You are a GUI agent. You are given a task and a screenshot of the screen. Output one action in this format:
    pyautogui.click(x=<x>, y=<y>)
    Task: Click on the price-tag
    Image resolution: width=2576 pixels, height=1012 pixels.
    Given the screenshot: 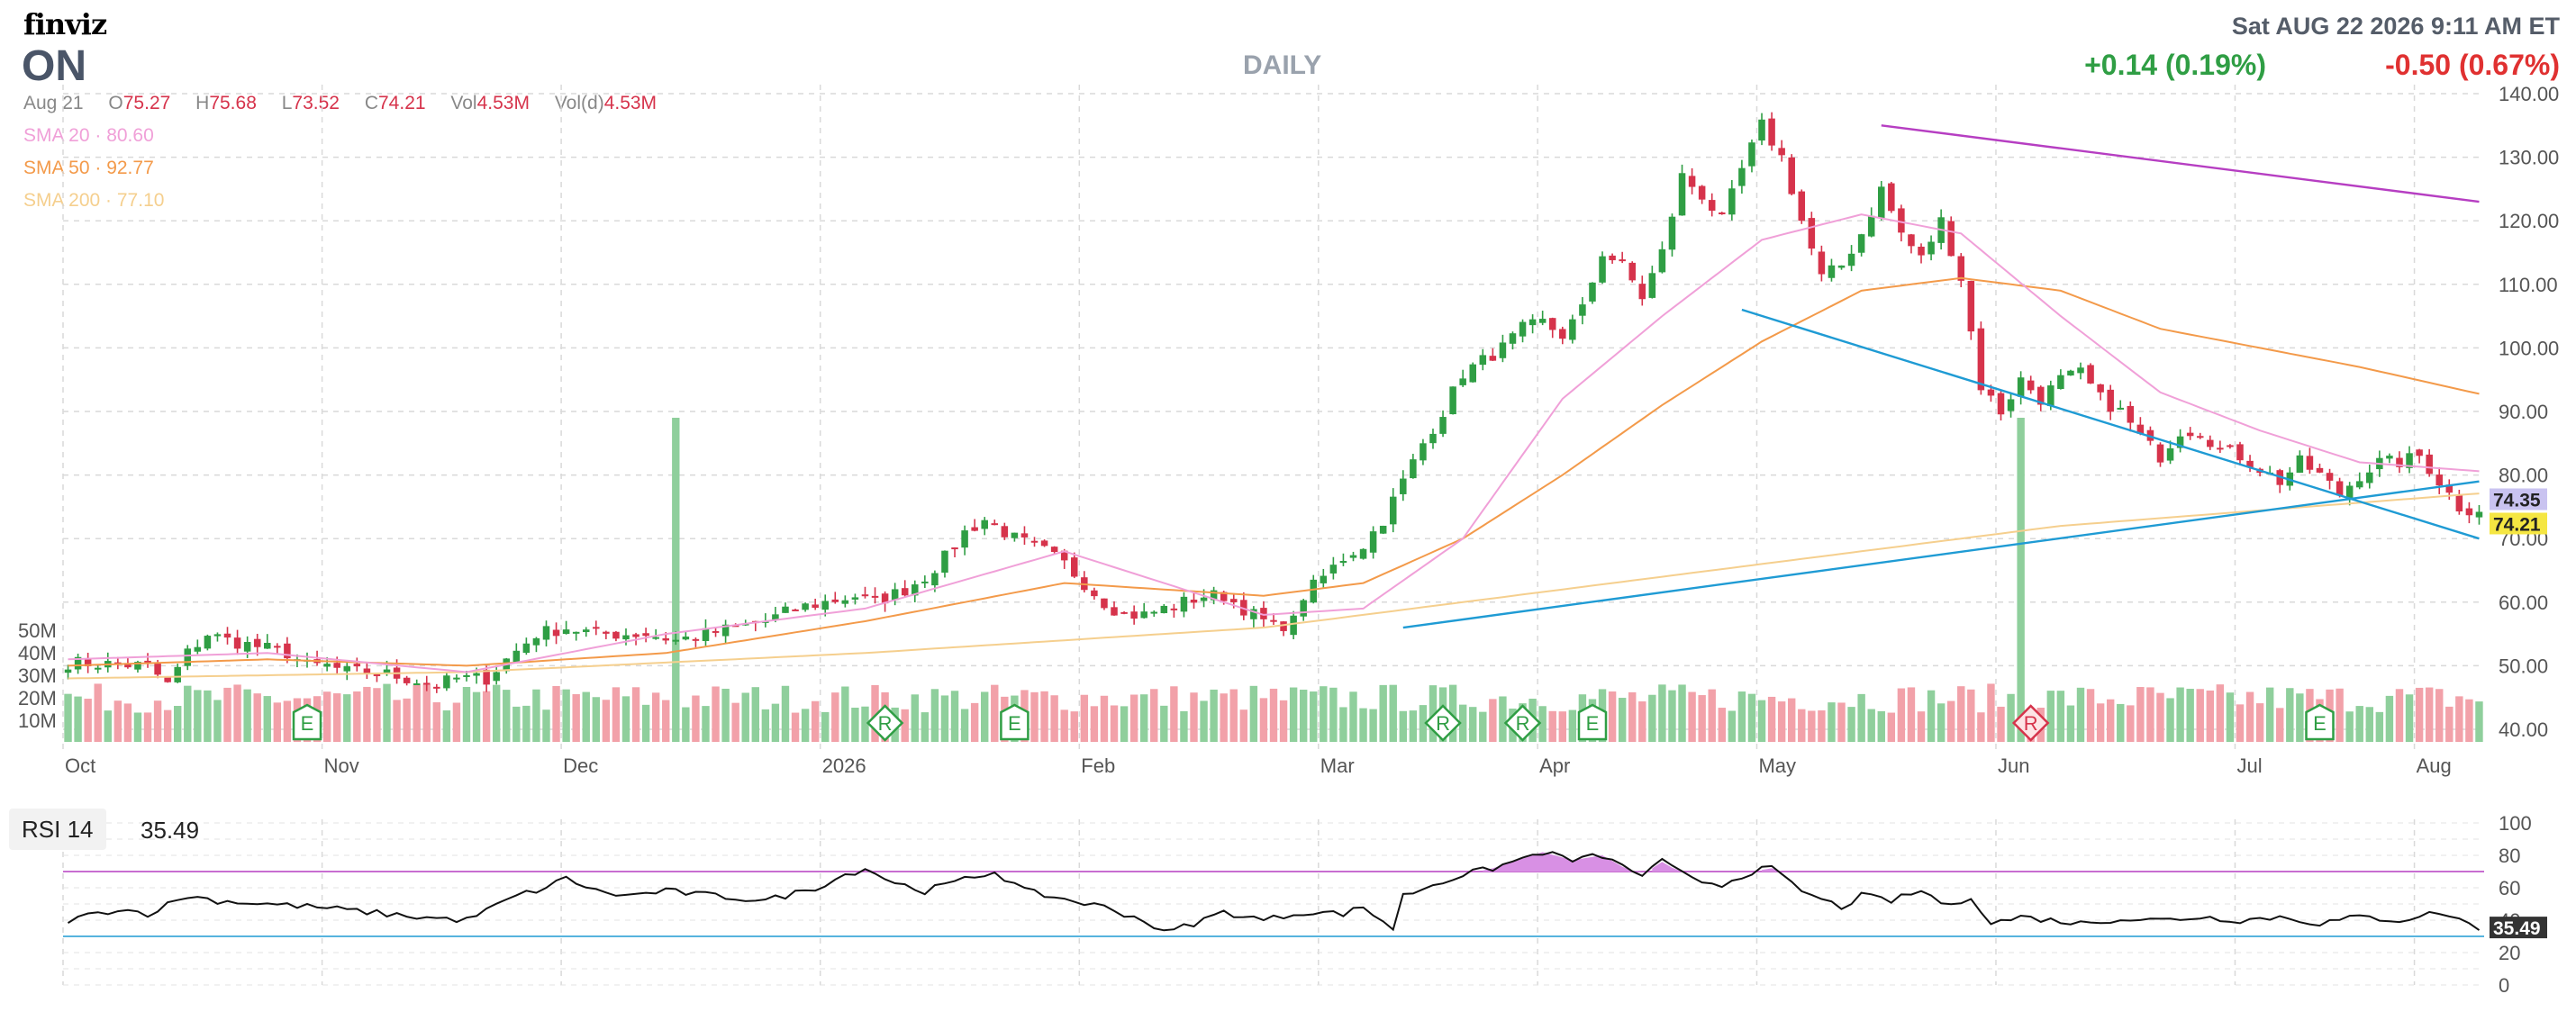 What is the action you would take?
    pyautogui.click(x=2518, y=500)
    